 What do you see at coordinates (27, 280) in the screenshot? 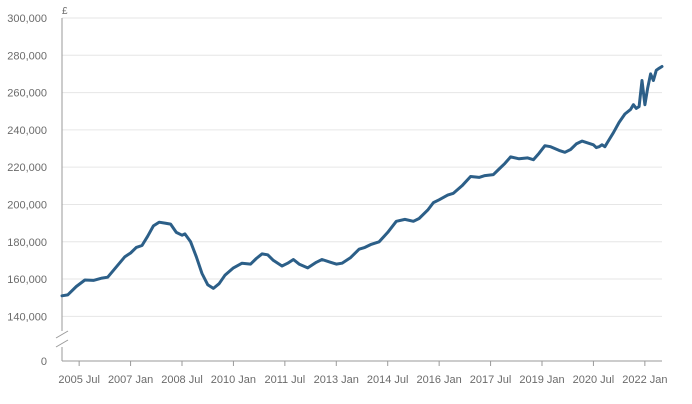
I see `y-tick-label: 160,000` at bounding box center [27, 280].